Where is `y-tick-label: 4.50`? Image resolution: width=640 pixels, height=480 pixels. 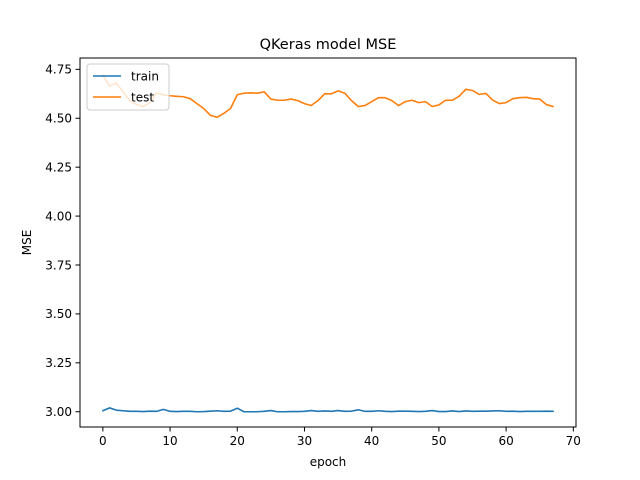
y-tick-label: 4.50 is located at coordinates (58, 119).